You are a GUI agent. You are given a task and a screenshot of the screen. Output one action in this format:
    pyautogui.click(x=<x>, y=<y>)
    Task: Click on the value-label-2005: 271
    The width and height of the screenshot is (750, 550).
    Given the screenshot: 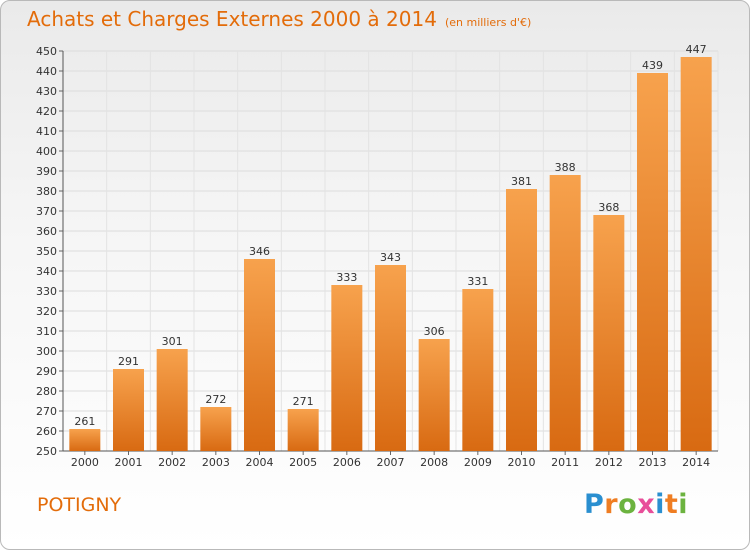 What is the action you would take?
    pyautogui.click(x=303, y=401)
    